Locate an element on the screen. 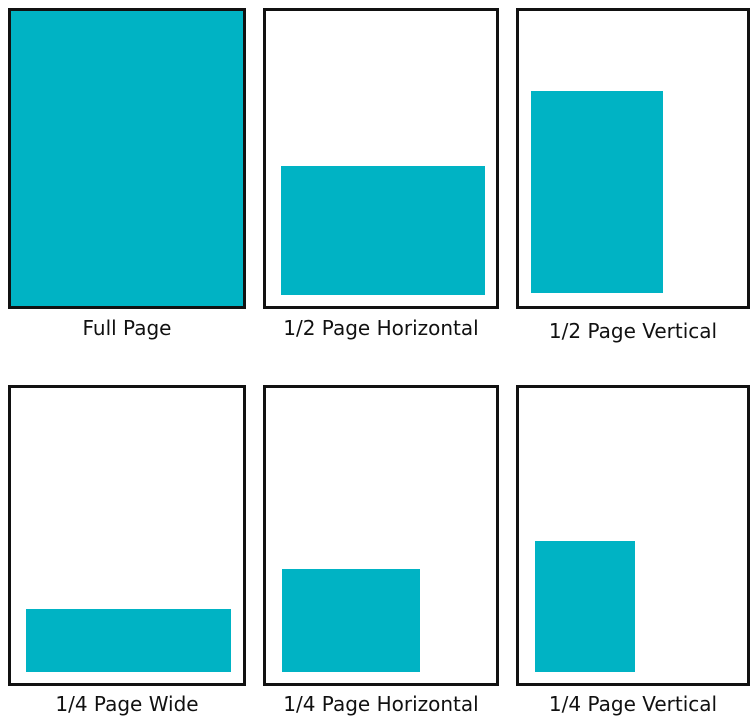  page-half-vertical is located at coordinates (633, 158).